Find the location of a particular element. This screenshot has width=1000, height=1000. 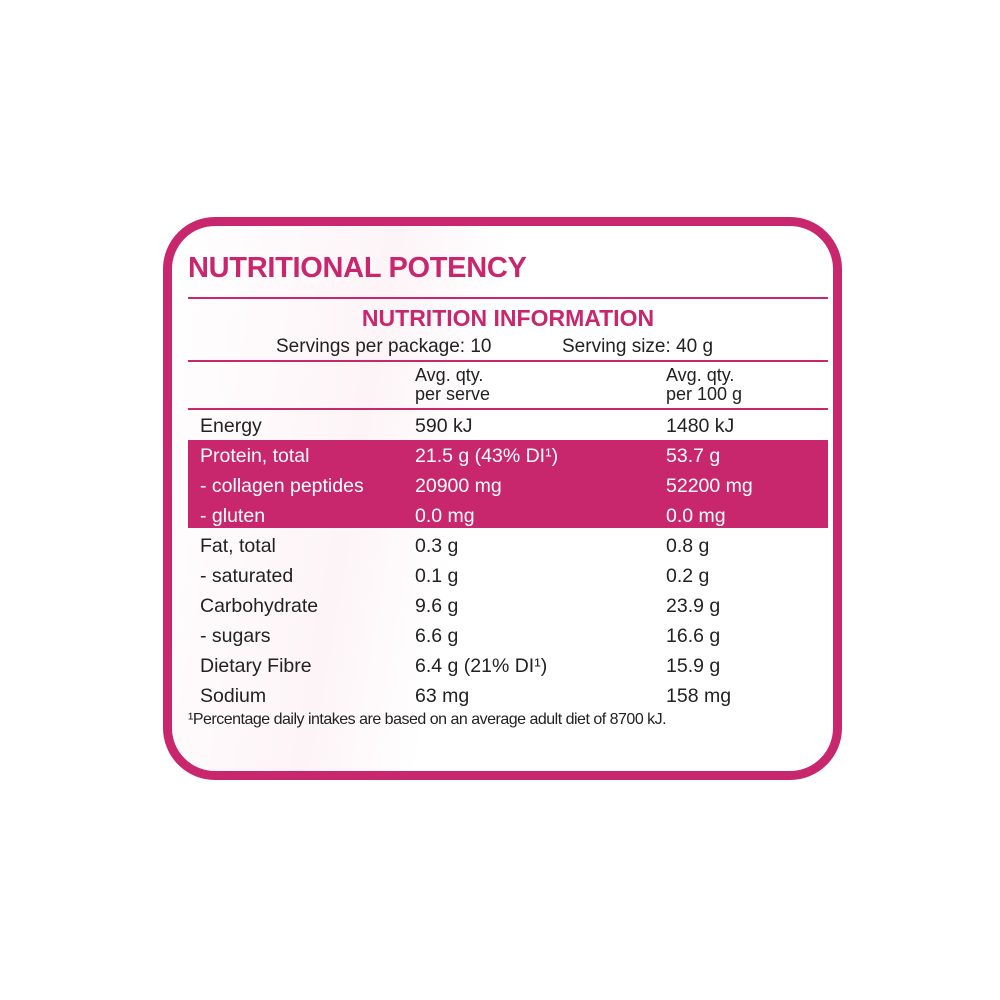

nutrient-name: - sugars is located at coordinates (235, 636).